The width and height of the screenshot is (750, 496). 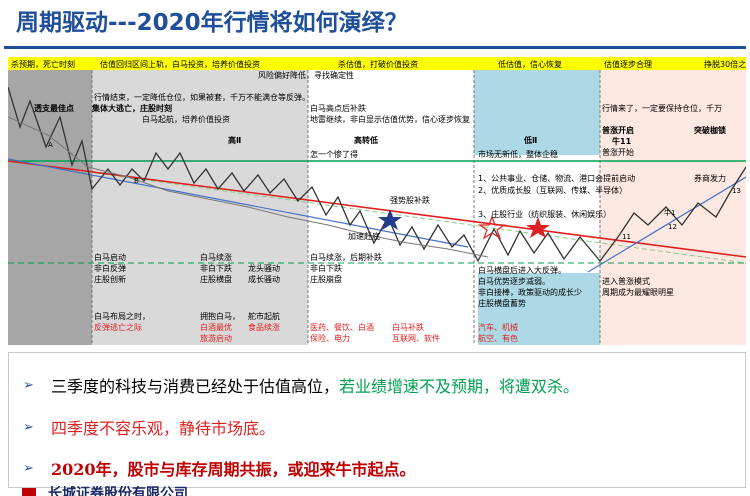 I want to click on p2-label: 食品续涨, so click(x=264, y=327).